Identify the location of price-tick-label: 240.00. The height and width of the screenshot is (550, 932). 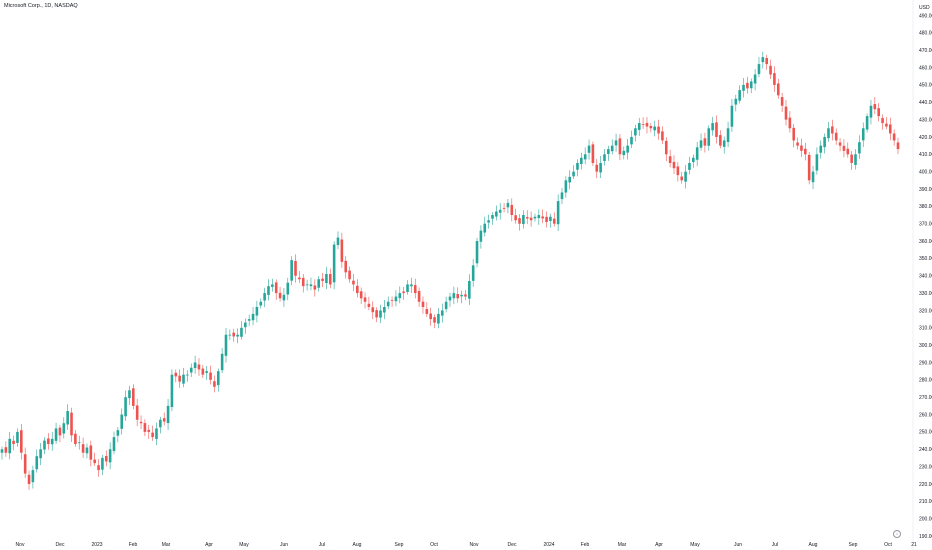
(925, 450).